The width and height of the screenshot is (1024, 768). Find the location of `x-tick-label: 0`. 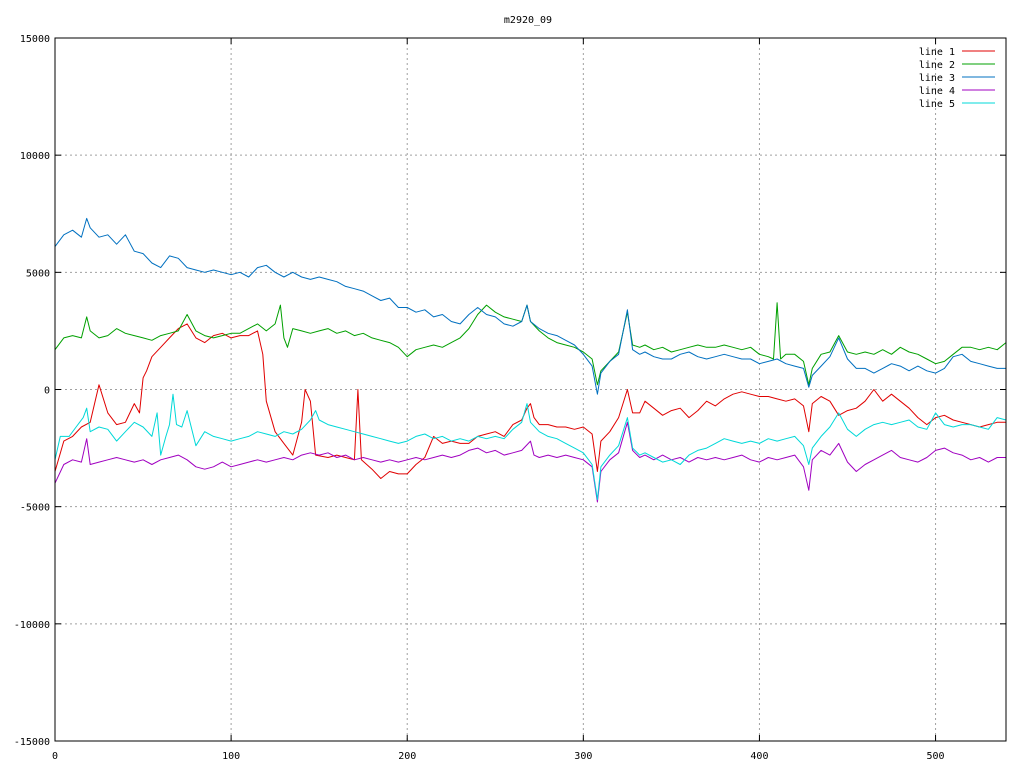

x-tick-label: 0 is located at coordinates (55, 756).